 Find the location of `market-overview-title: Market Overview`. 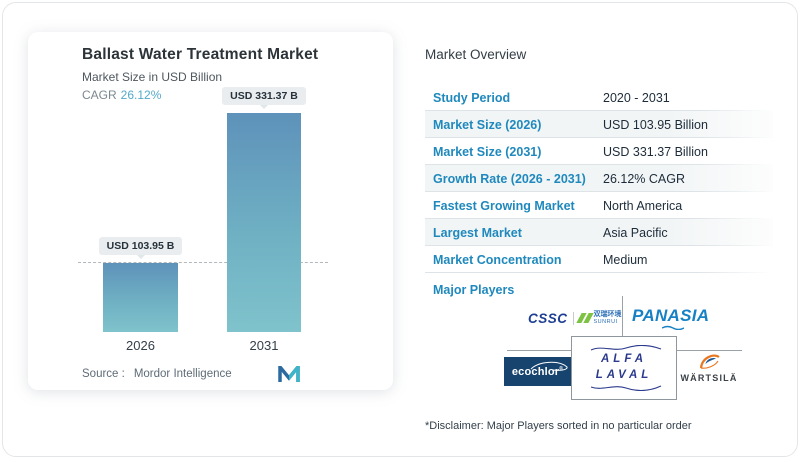

market-overview-title: Market Overview is located at coordinates (476, 54).